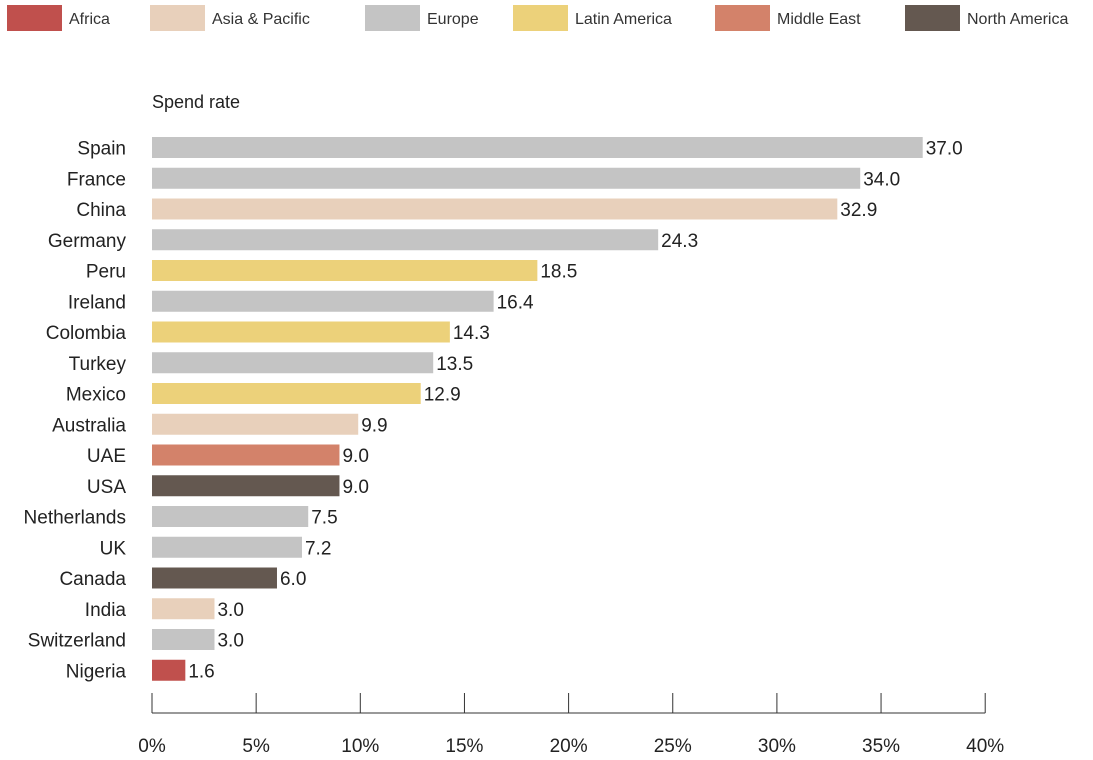 This screenshot has width=1093, height=760. What do you see at coordinates (230, 516) in the screenshot?
I see `bar-netherlands` at bounding box center [230, 516].